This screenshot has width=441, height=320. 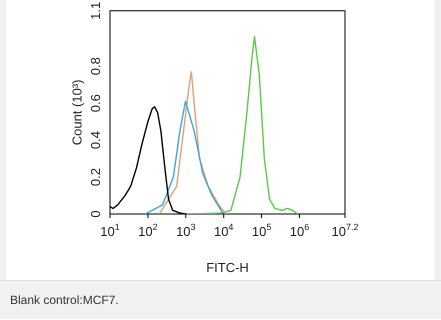 I want to click on y-tick-label: 1.1, so click(x=96, y=11).